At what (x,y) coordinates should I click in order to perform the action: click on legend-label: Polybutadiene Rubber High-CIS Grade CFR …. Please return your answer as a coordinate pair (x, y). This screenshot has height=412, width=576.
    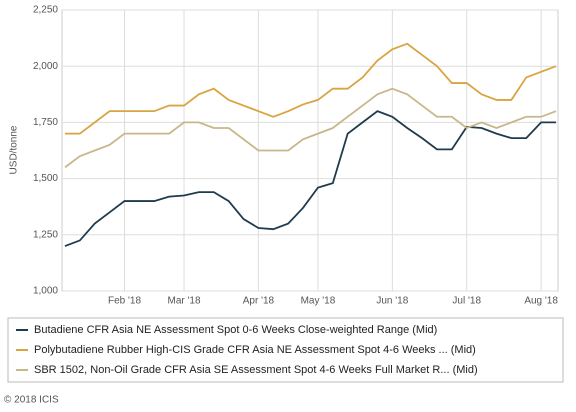
    Looking at the image, I should click on (255, 350).